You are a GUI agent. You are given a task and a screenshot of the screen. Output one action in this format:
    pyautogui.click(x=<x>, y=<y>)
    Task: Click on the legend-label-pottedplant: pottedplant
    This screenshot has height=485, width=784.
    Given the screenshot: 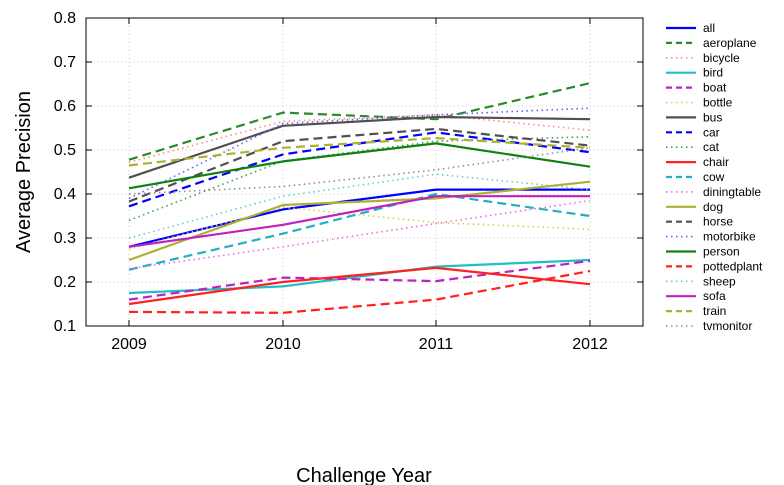 What is the action you would take?
    pyautogui.click(x=733, y=266)
    